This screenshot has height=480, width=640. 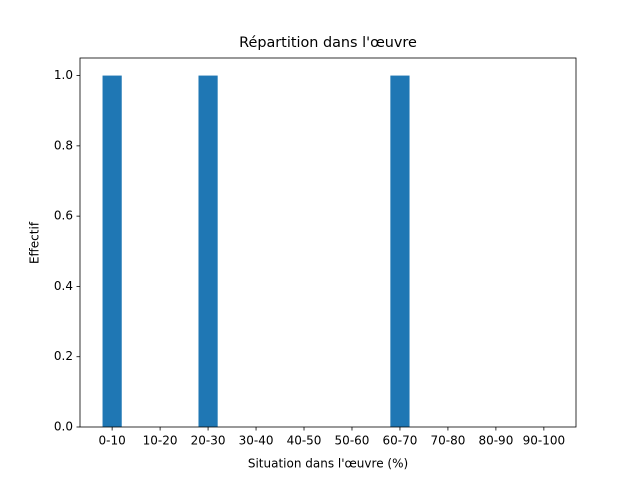 What do you see at coordinates (160, 441) in the screenshot?
I see `x-tick-label: 10-20` at bounding box center [160, 441].